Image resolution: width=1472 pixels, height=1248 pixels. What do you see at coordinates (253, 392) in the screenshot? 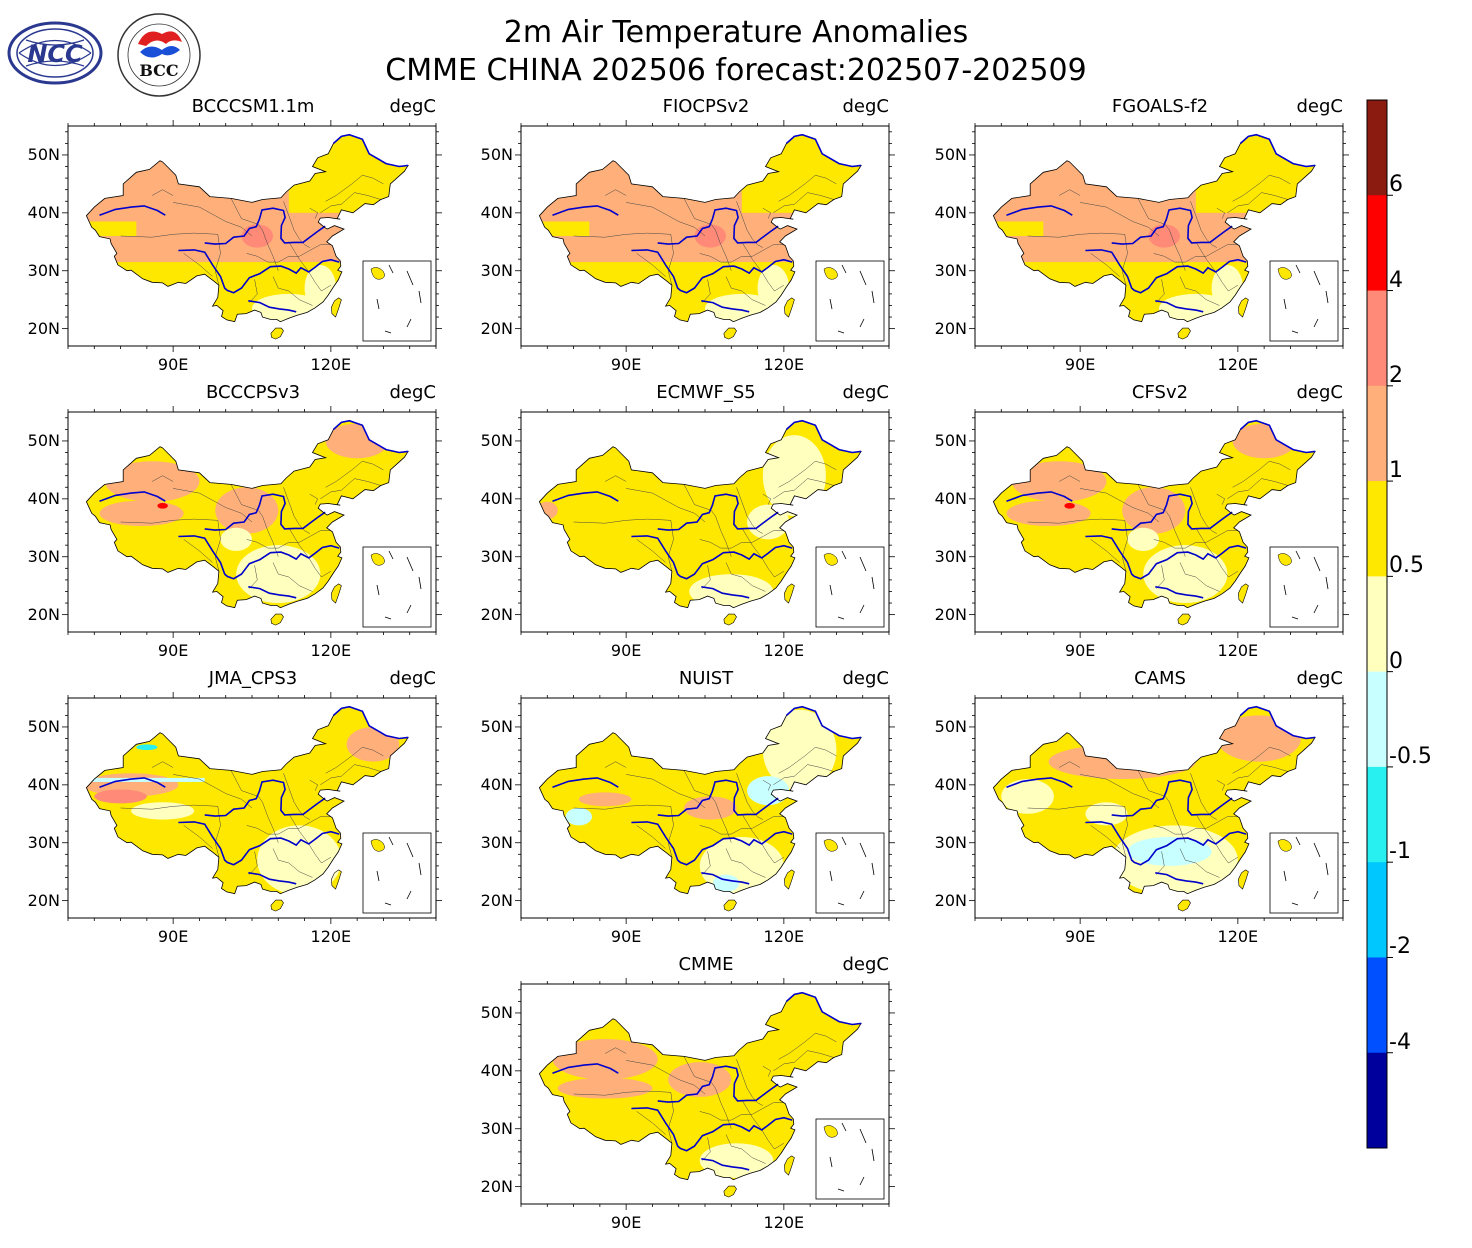
I see `panel-title-bcccpsv3: BCCCPSv3` at bounding box center [253, 392].